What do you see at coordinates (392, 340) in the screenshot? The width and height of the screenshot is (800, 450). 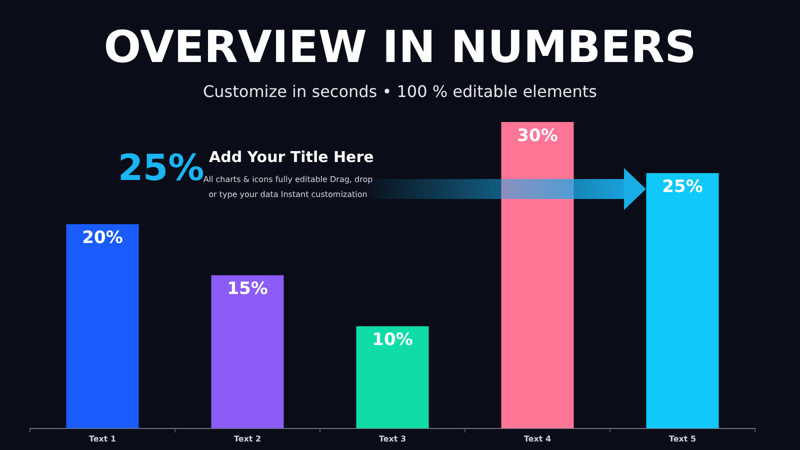 I see `data-label: 10%` at bounding box center [392, 340].